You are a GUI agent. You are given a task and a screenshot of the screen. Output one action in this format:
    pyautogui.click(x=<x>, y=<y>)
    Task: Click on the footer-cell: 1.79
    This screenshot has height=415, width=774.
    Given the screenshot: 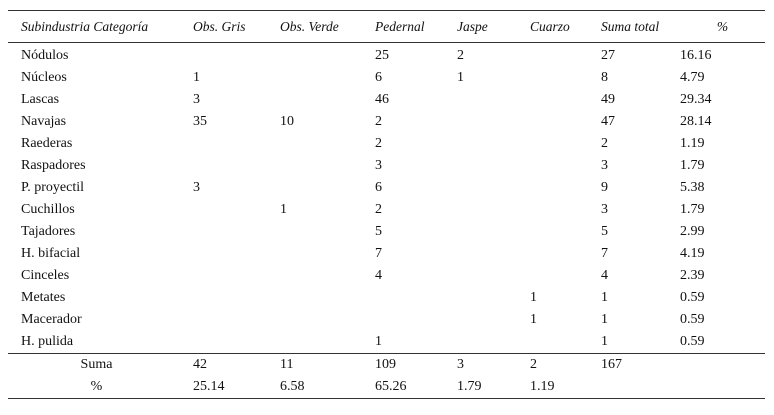 What is the action you would take?
    pyautogui.click(x=485, y=387)
    